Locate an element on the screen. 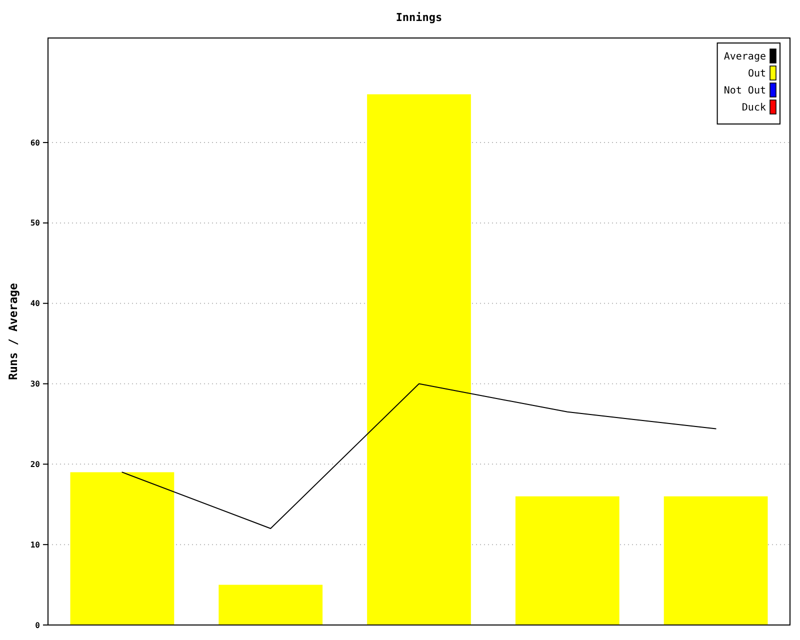 Image resolution: width=800 pixels, height=640 pixels. y-tick-label: 0 is located at coordinates (37, 625).